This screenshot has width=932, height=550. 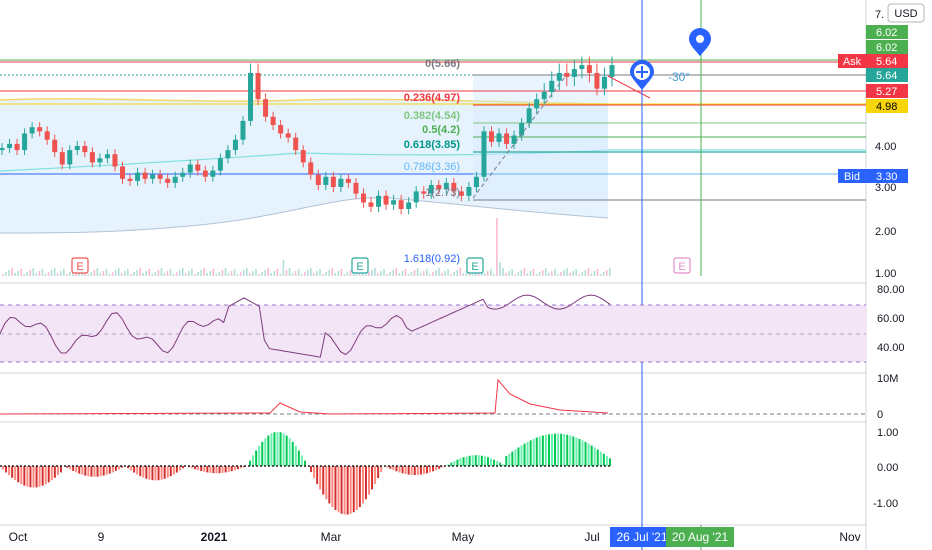 I want to click on fib-level-label: 0.618(3.85), so click(x=432, y=145).